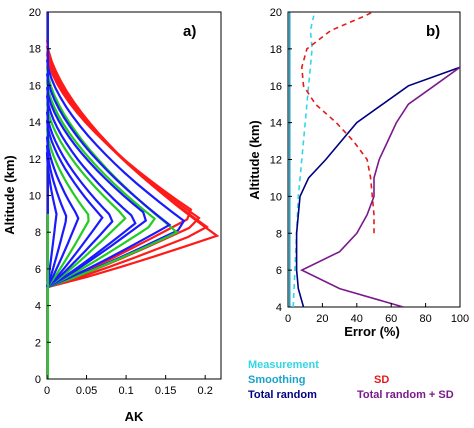  What do you see at coordinates (276, 124) in the screenshot?
I see `panel-b-y-tick-label: 14` at bounding box center [276, 124].